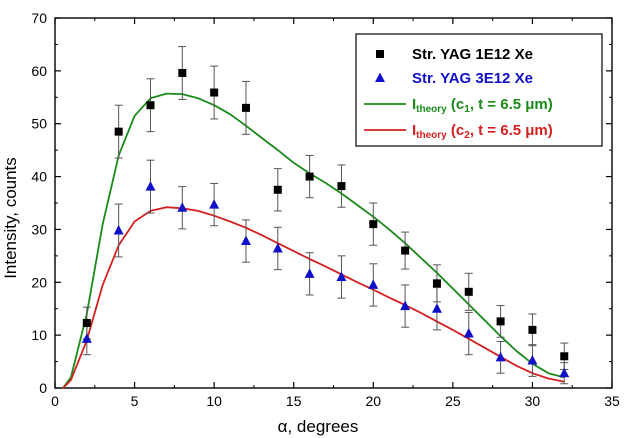 This screenshot has width=626, height=438. What do you see at coordinates (135, 401) in the screenshot?
I see `x-tick-label: 5` at bounding box center [135, 401].